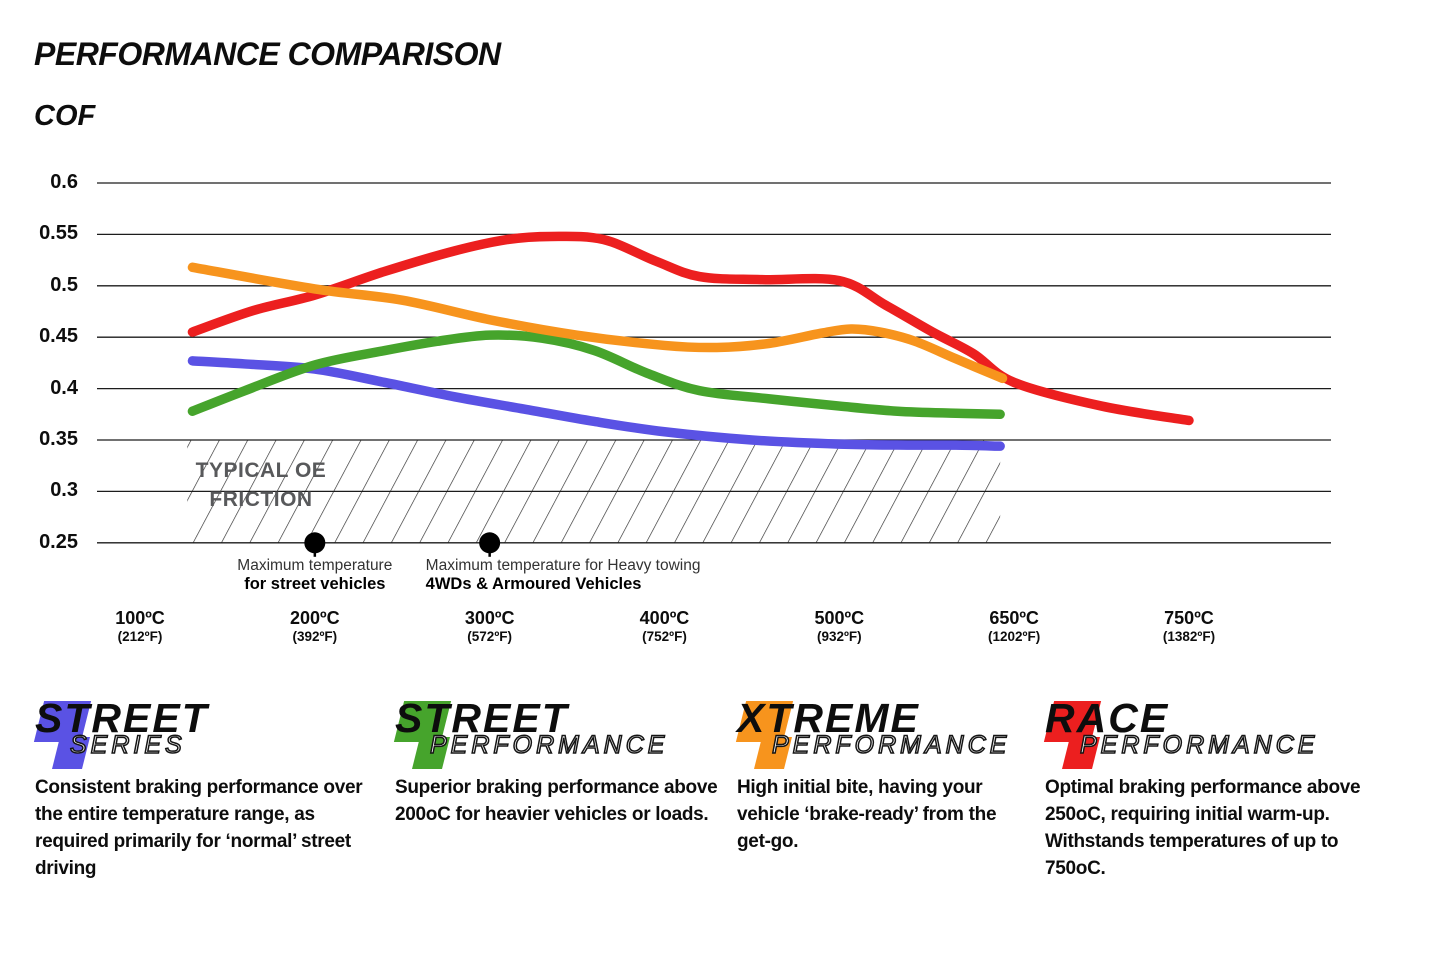 The height and width of the screenshot is (972, 1445). Describe the element at coordinates (839, 618) in the screenshot. I see `x-tick-celsius-500: 500ºC` at that location.